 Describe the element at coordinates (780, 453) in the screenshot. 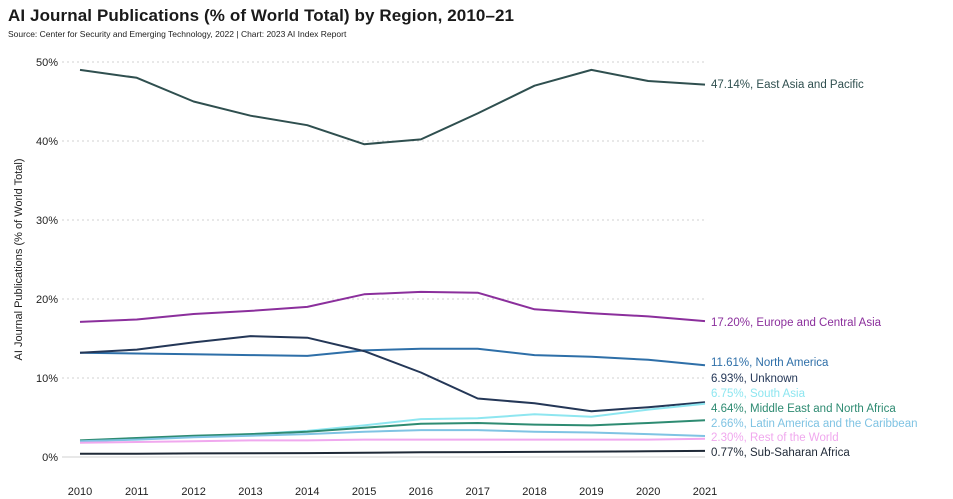

I see `series-end-label: 0.77%, Sub-Saharan Africa` at that location.